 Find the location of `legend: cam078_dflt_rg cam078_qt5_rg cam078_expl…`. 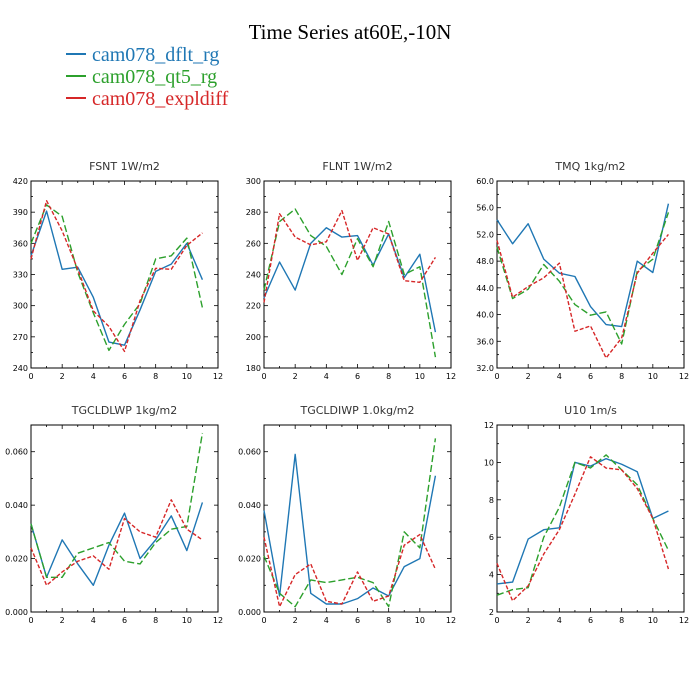

legend: cam078_dflt_rg cam078_qt5_rg cam078_expl… is located at coordinates (147, 77).